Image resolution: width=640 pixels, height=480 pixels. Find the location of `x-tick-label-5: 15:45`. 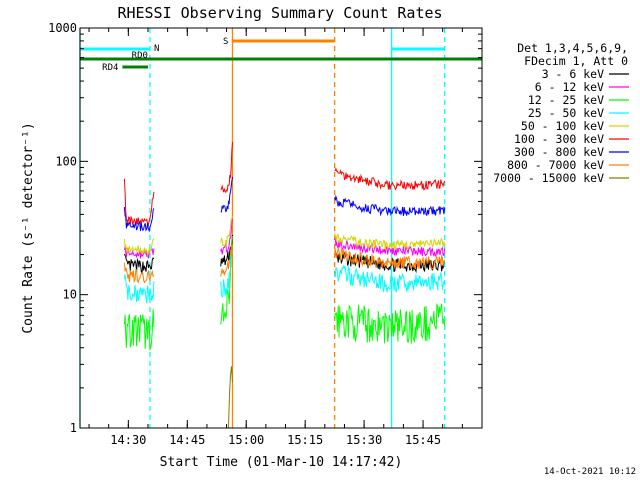

x-tick-label-5: 15:45 is located at coordinates (423, 440).